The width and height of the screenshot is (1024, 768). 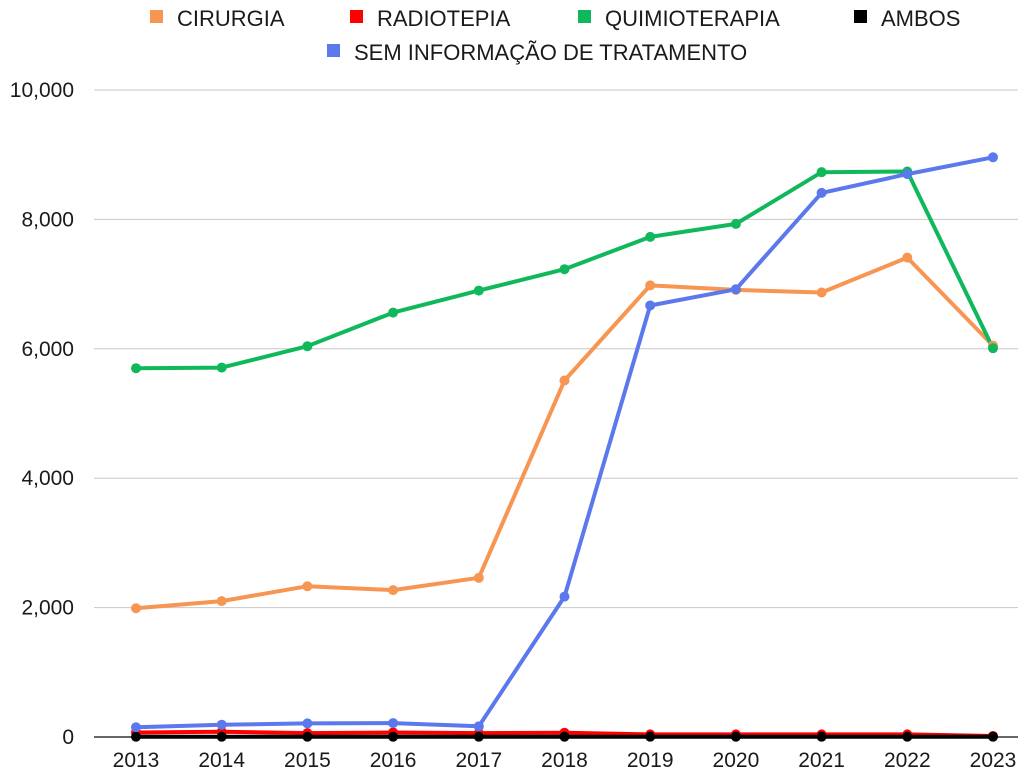 I want to click on x-tick-label: 2020, so click(x=736, y=758).